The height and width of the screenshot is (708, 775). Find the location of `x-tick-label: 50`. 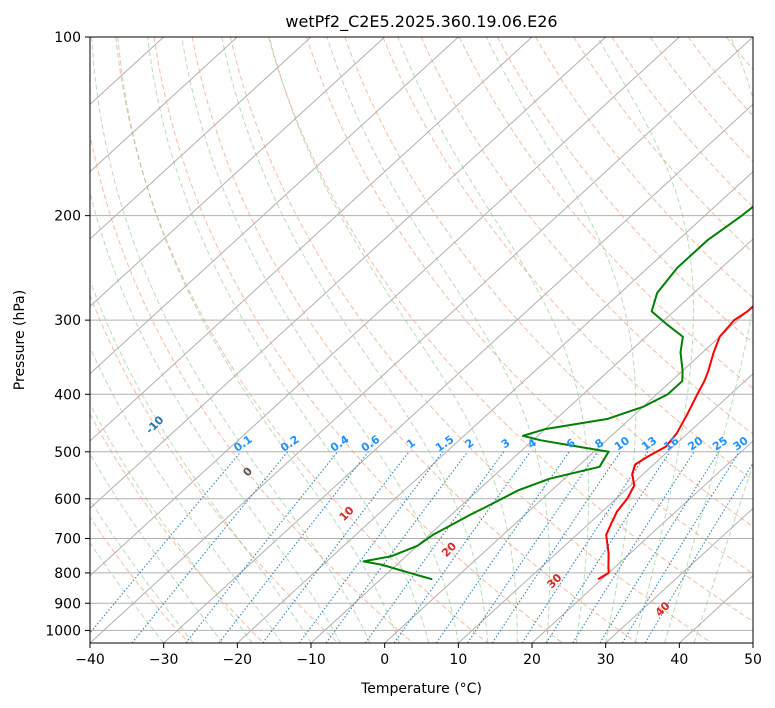

x-tick-label: 50 is located at coordinates (753, 660).